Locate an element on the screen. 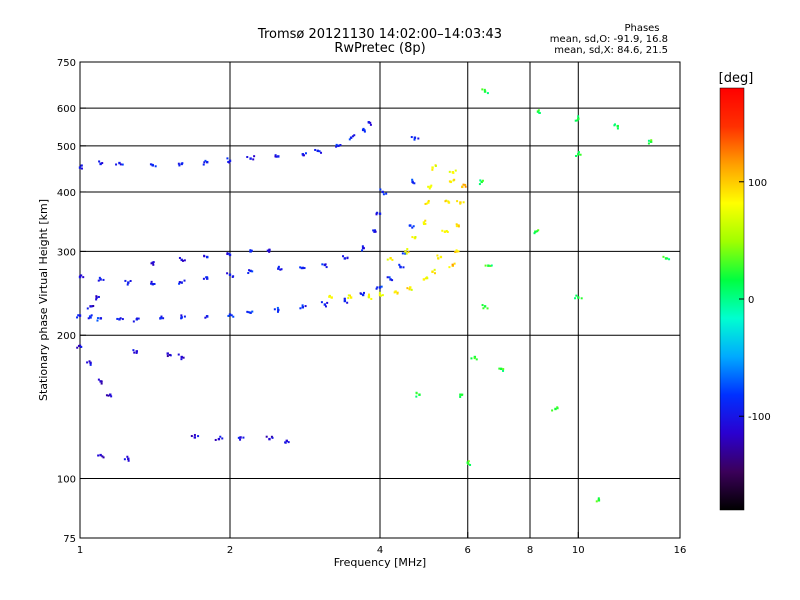 The image size is (800, 600). trace-upper-multiple-trace is located at coordinates (225, 145).